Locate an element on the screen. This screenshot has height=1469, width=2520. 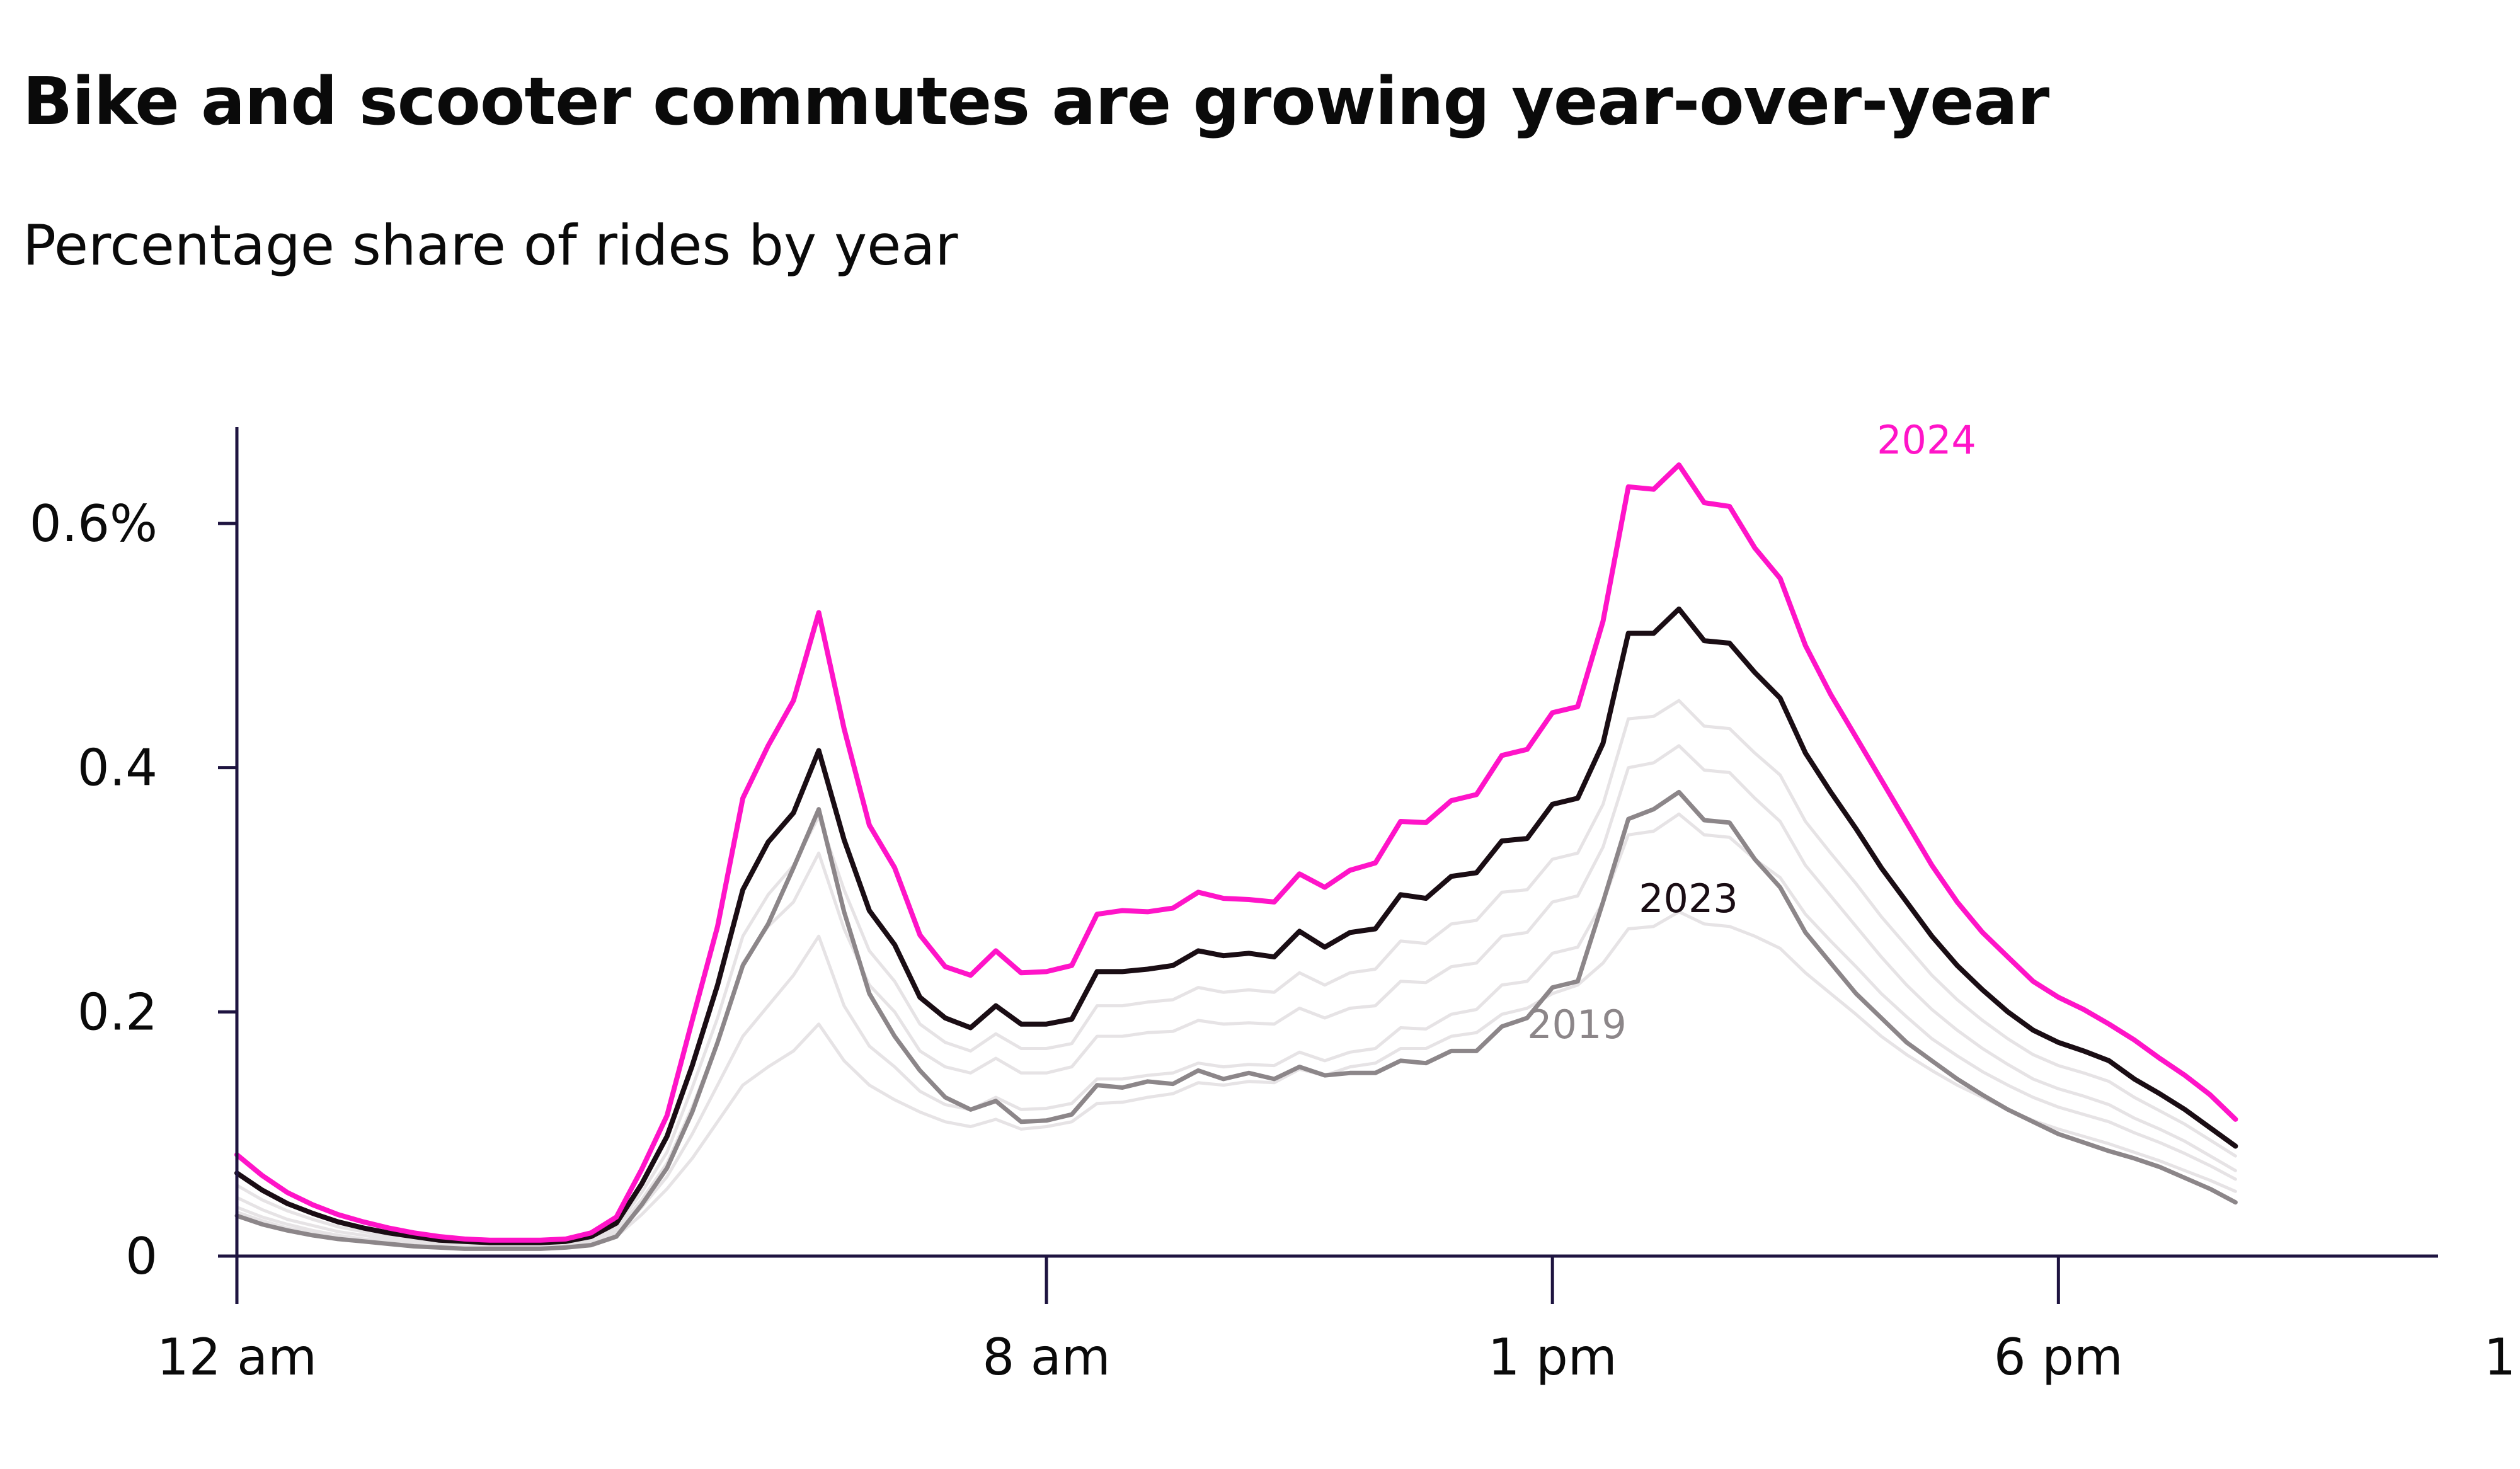
y-tick-label: 0.2 is located at coordinates (117, 1012).